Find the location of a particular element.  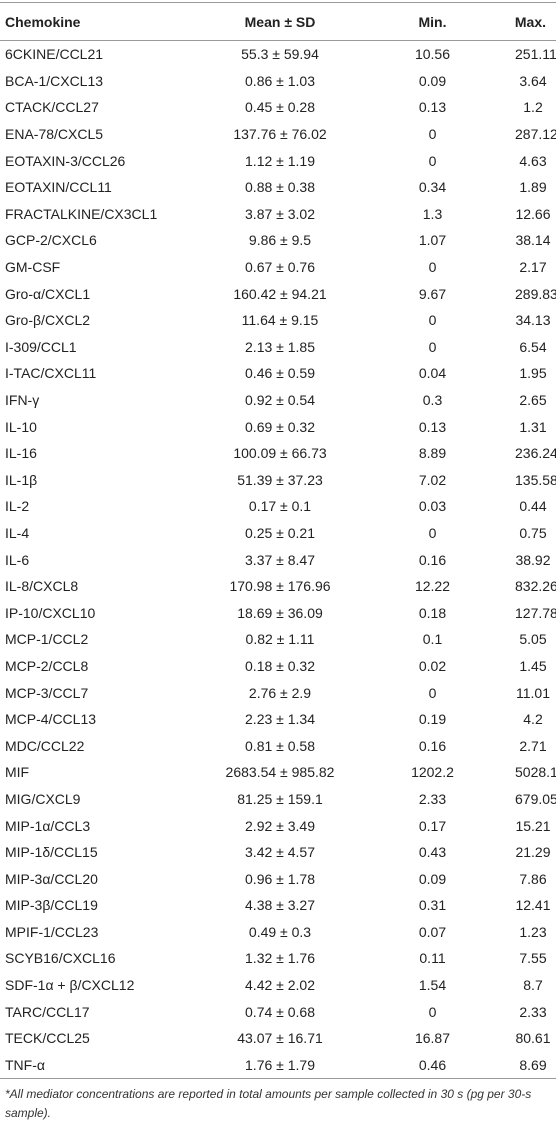

table-row: TECK/CCL25 43.07 ± 16.71 16.87 80.61 is located at coordinates (278, 1038).